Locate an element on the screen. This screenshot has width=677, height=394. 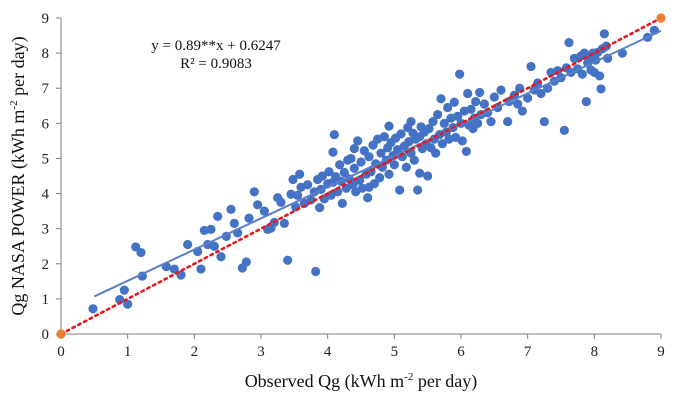
x-tick-label: 9 is located at coordinates (661, 352).